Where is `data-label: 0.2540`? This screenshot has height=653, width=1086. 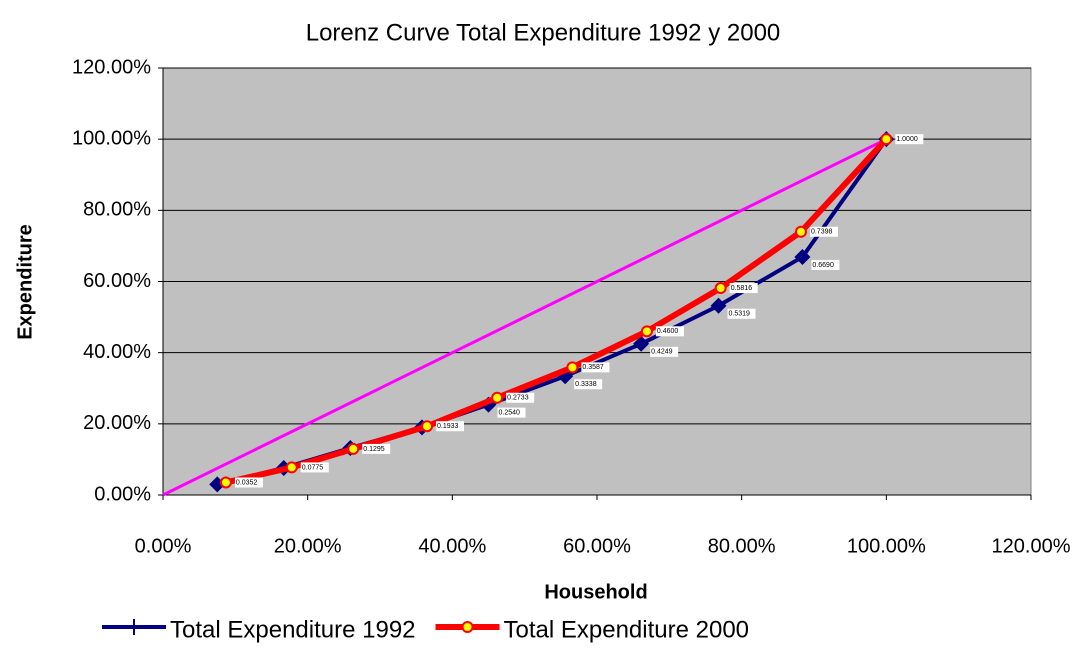 data-label: 0.2540 is located at coordinates (510, 412).